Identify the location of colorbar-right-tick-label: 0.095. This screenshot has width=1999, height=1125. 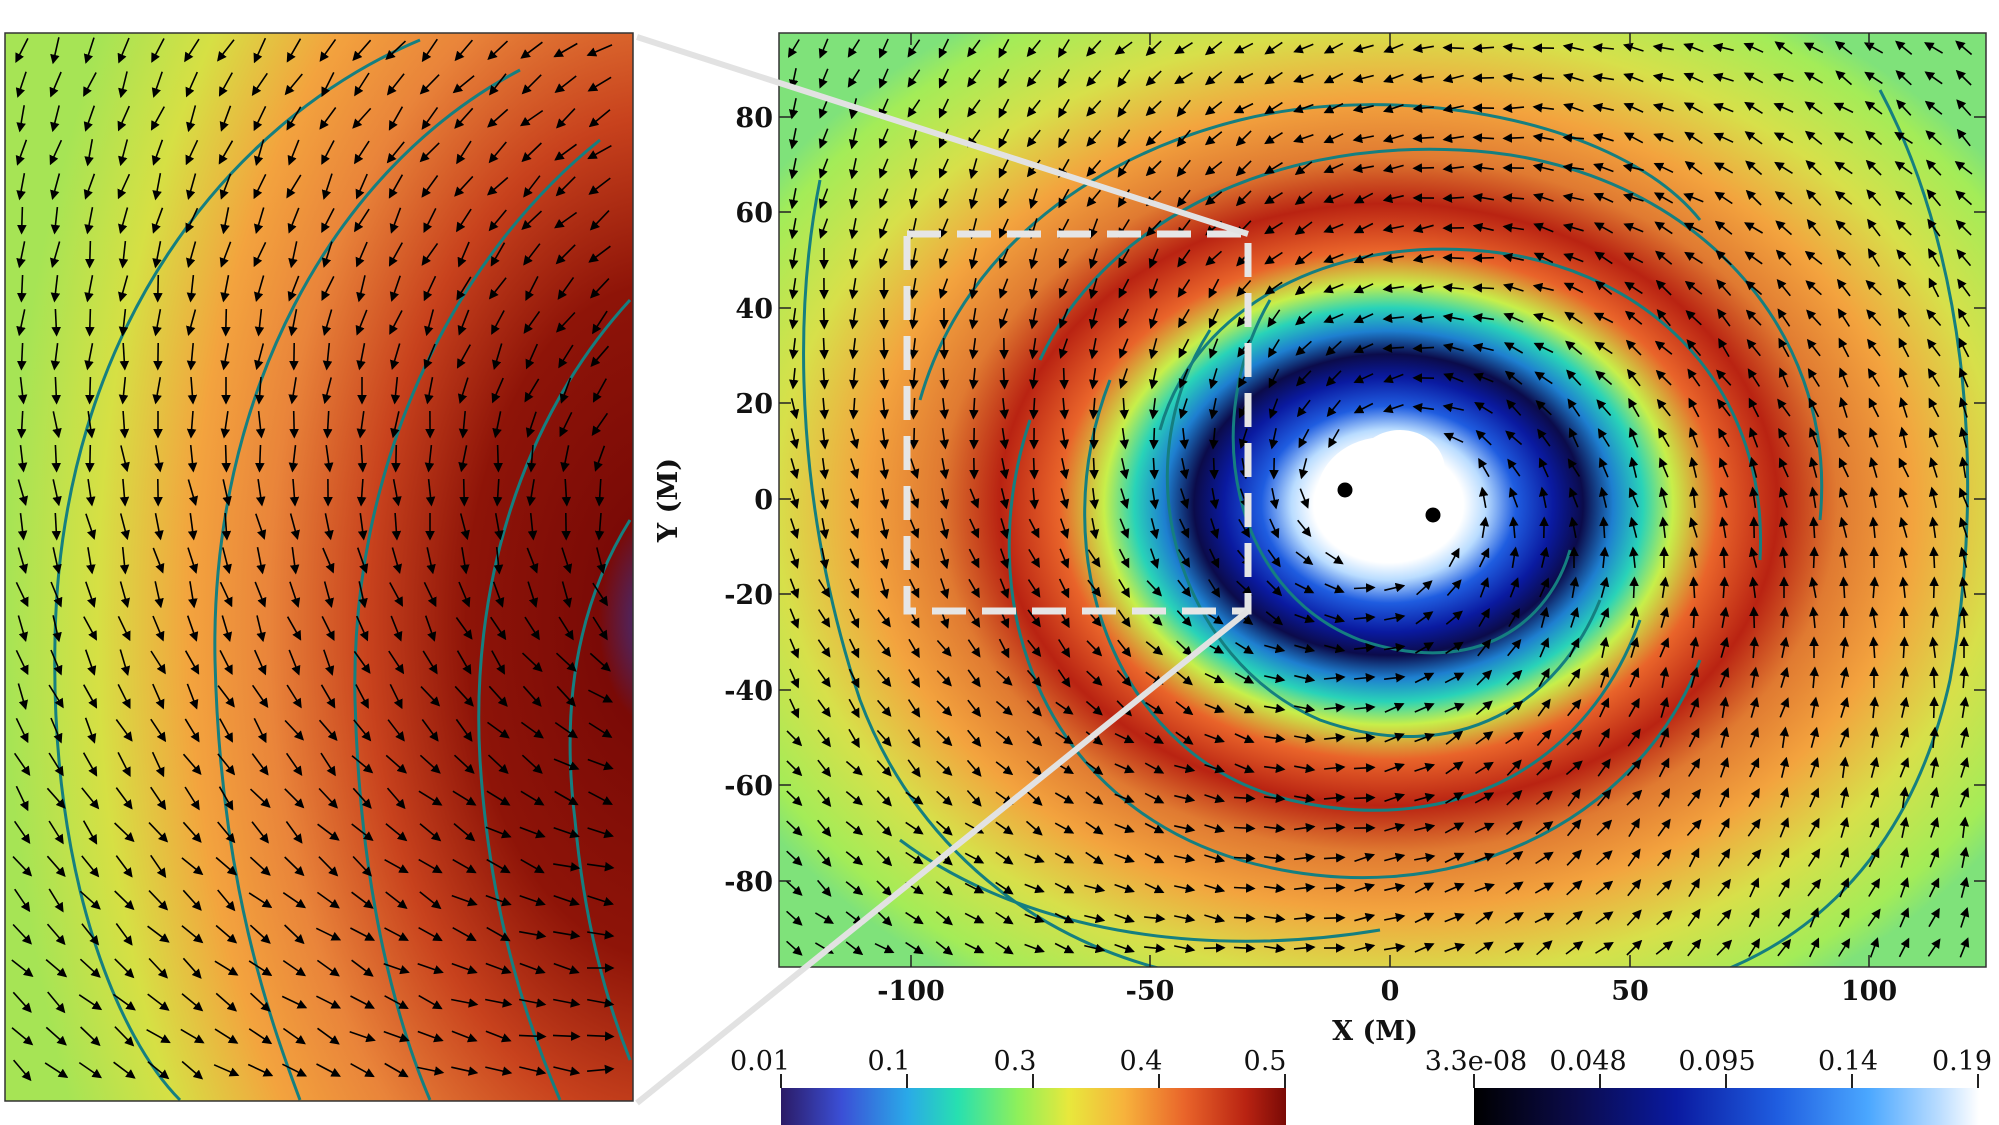
(1716, 1061).